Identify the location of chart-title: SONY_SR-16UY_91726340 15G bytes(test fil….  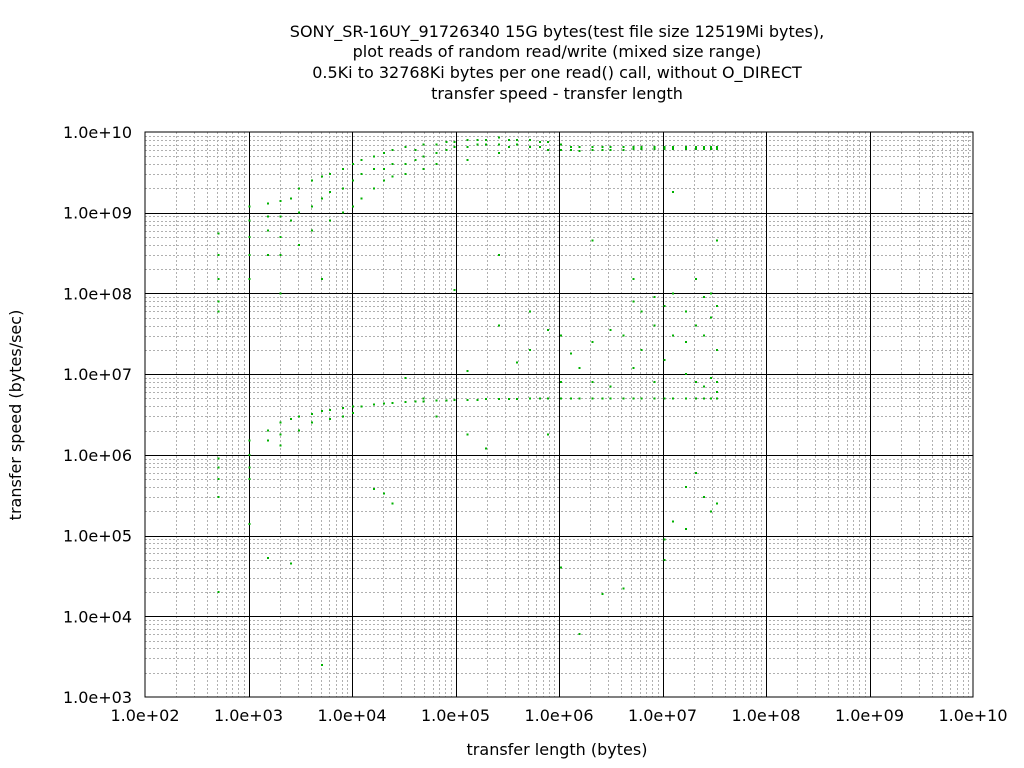
(557, 62).